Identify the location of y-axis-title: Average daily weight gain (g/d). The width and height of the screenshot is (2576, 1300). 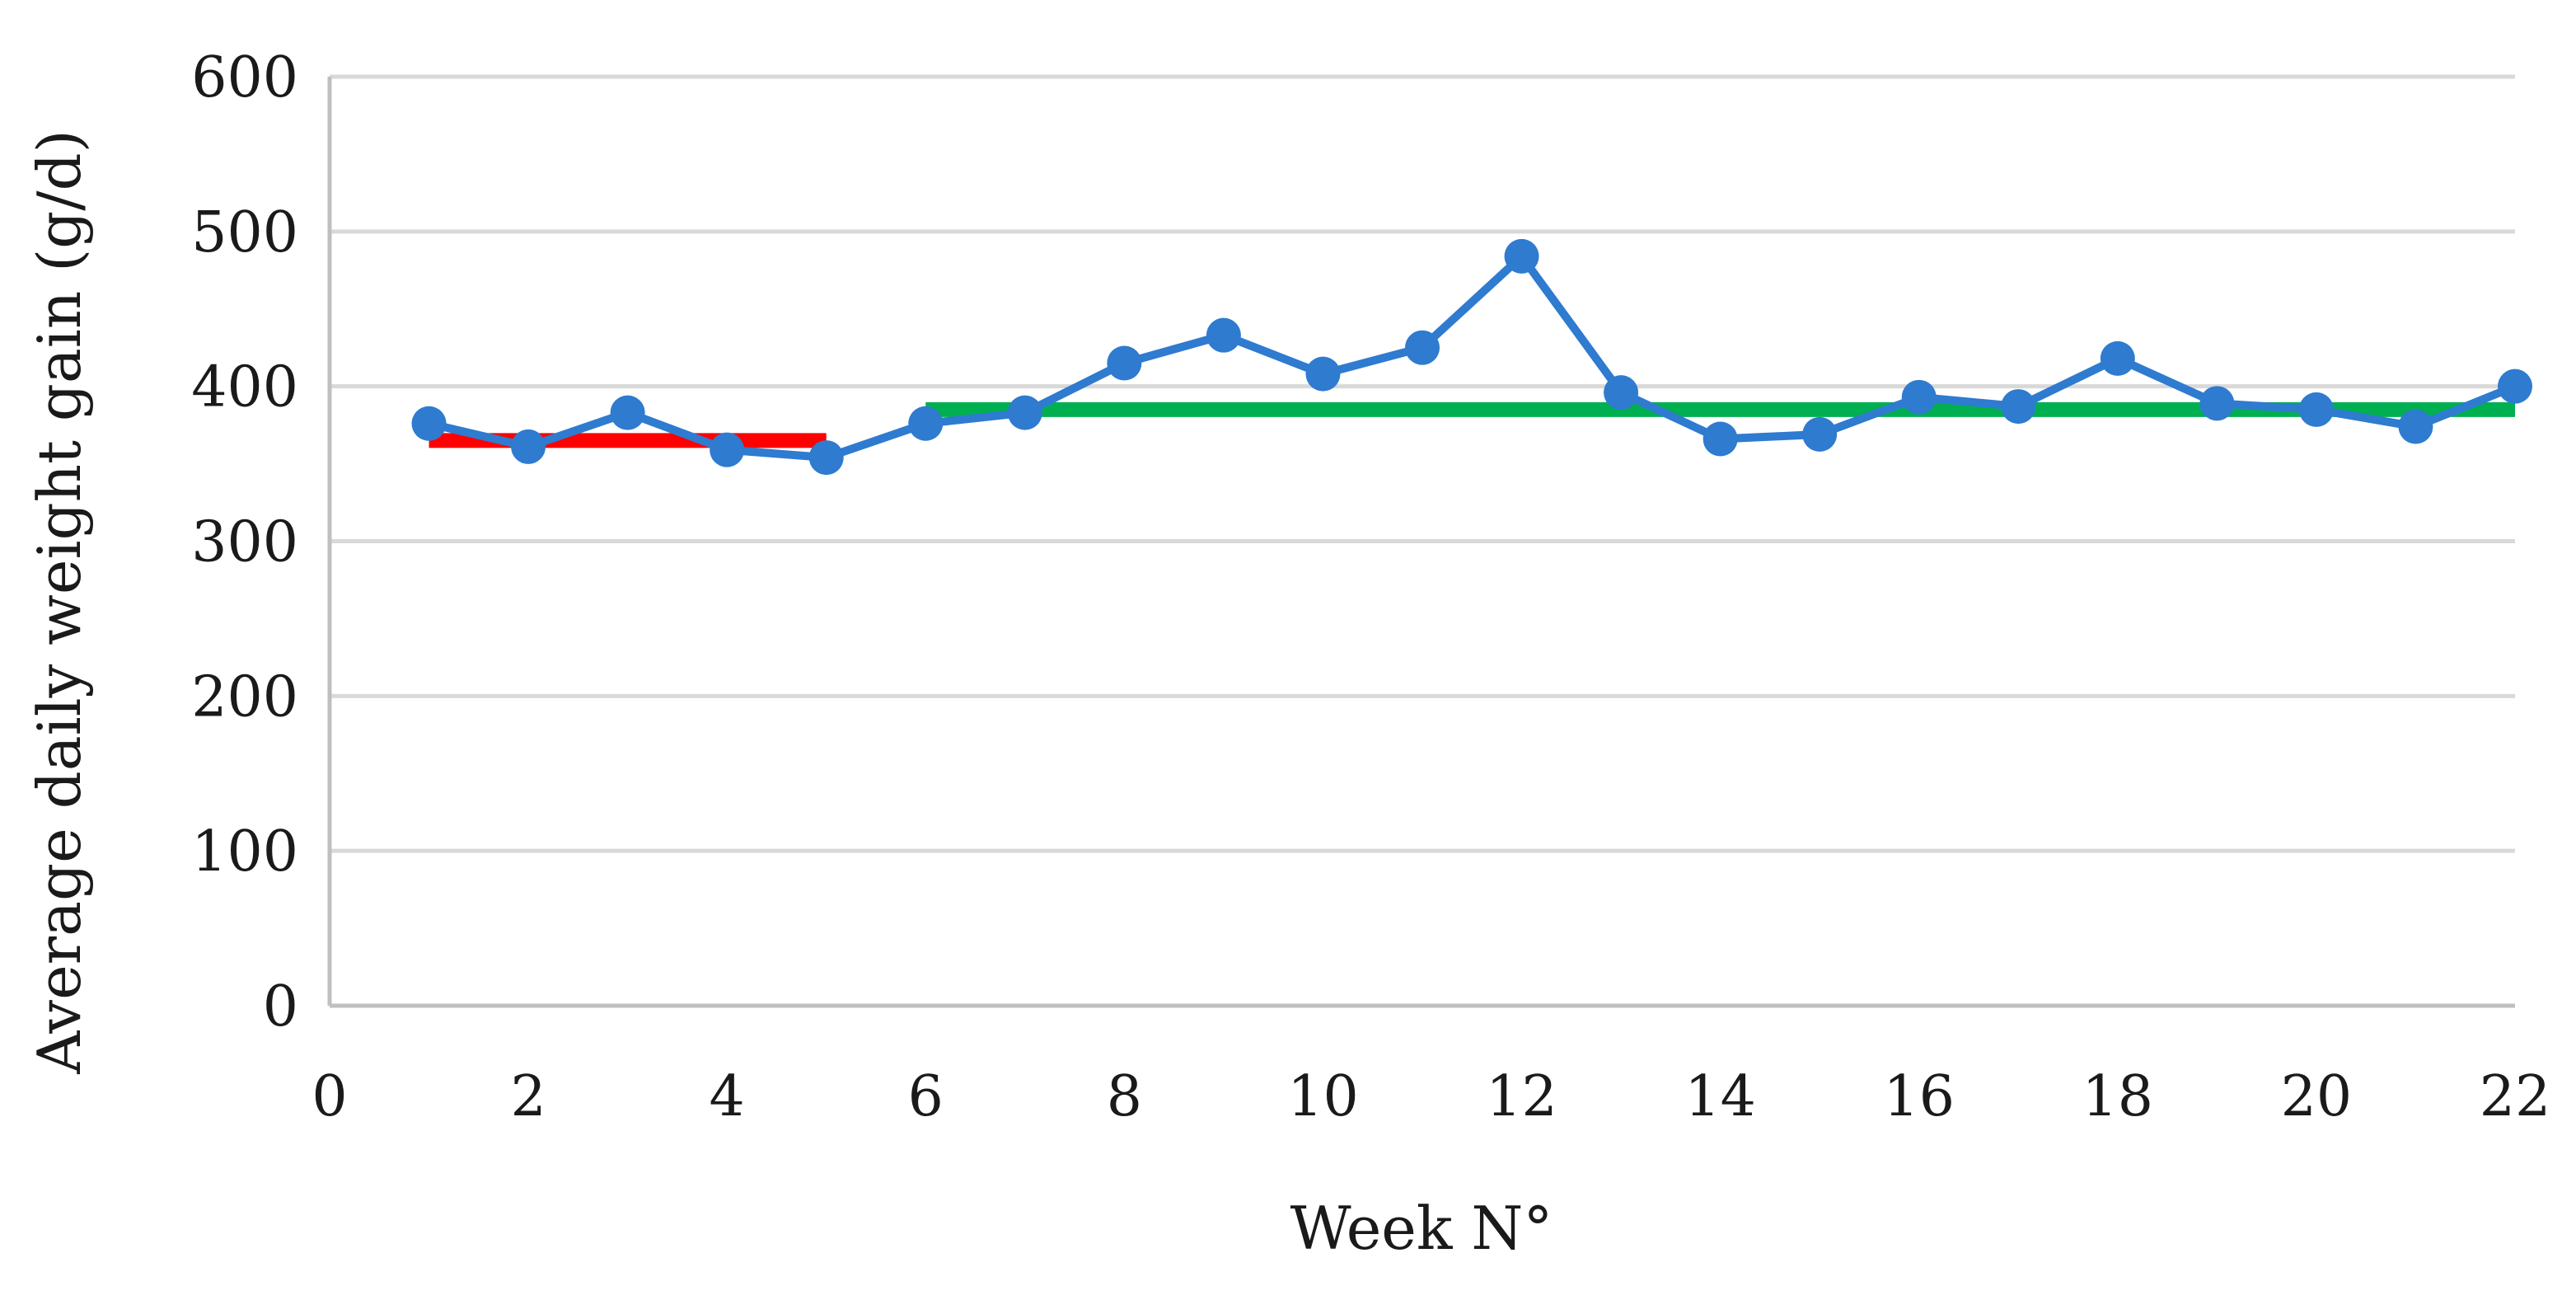
(59, 601).